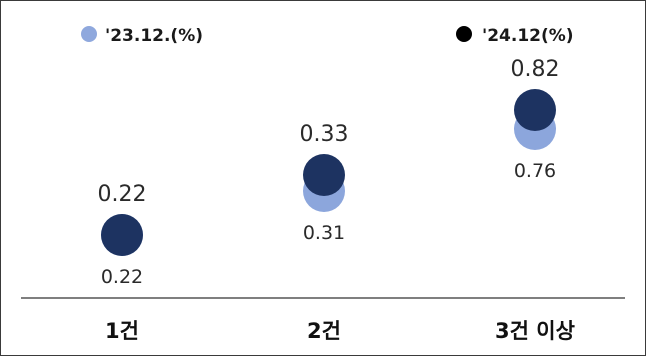  What do you see at coordinates (535, 331) in the screenshot?
I see `category-label-3plus: 3건 이상` at bounding box center [535, 331].